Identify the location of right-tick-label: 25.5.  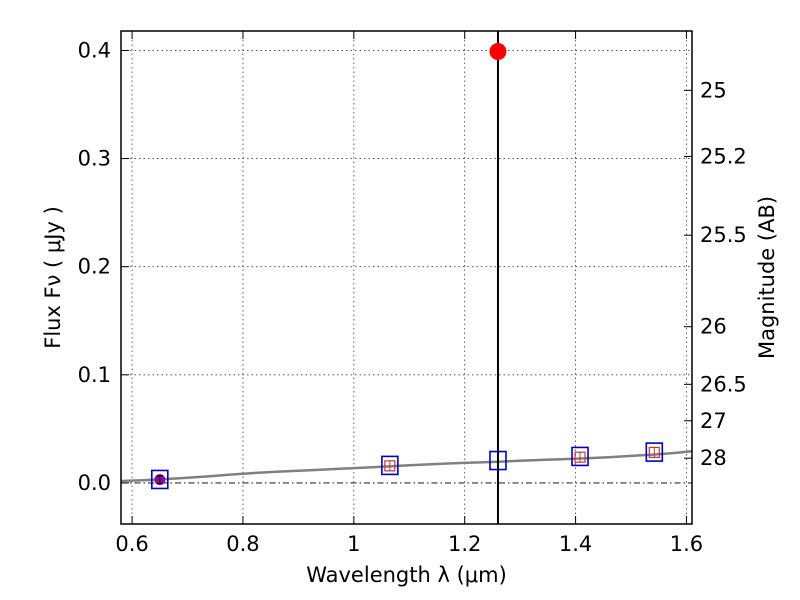
(723, 235).